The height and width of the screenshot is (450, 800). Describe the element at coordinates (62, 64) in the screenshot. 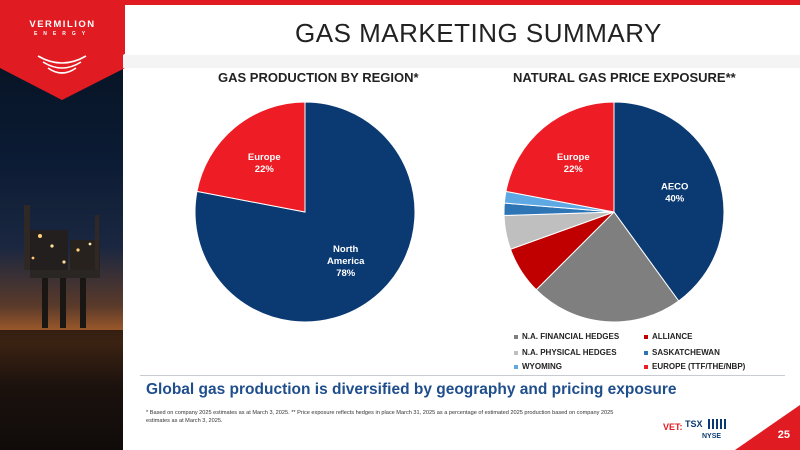

I see `logo-emblem` at that location.